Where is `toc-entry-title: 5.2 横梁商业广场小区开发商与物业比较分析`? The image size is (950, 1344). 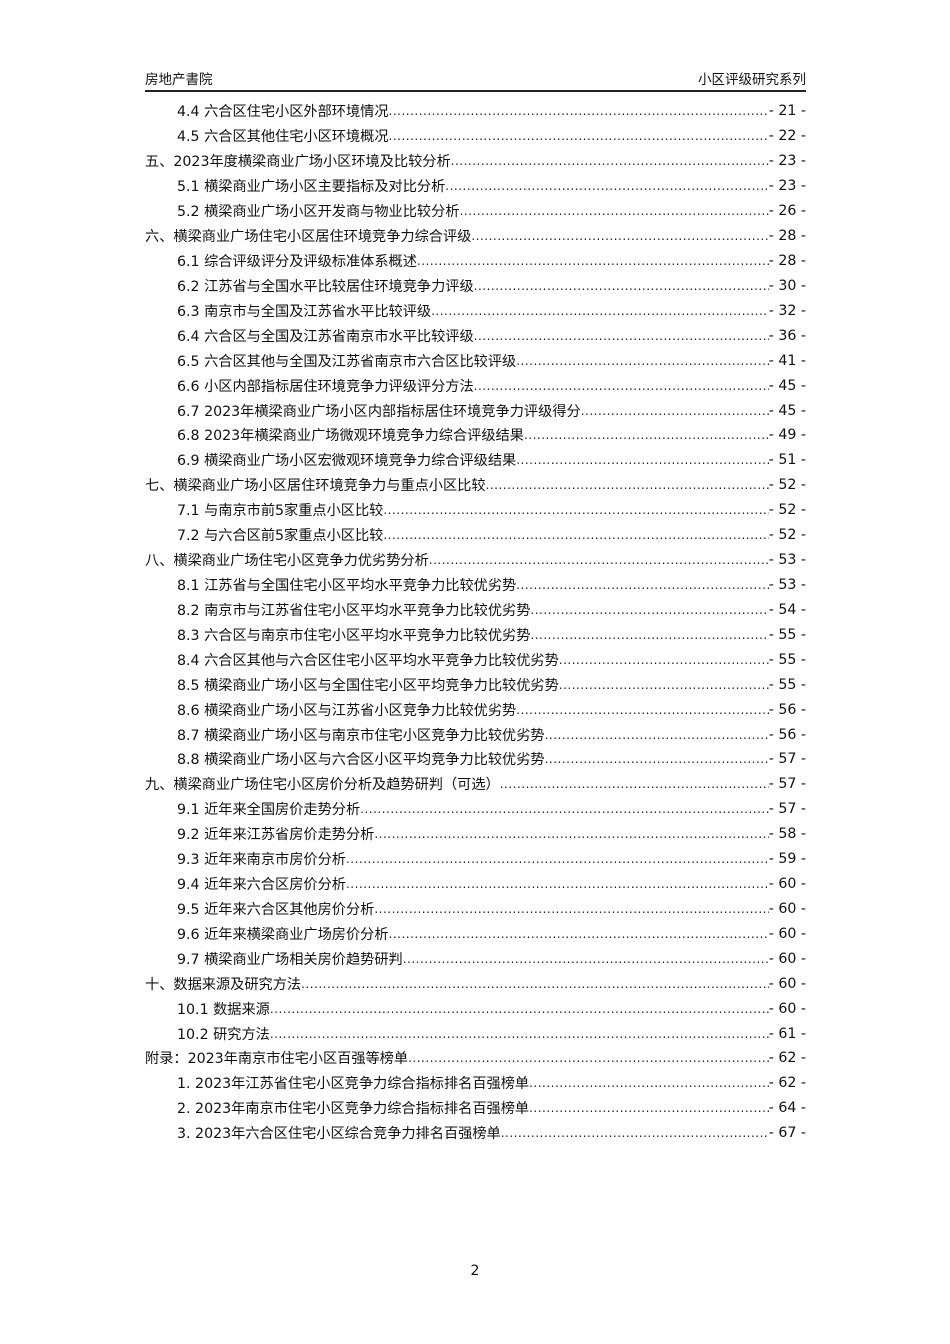
toc-entry-title: 5.2 横梁商业广场小区开发商与物业比较分析 is located at coordinates (318, 212).